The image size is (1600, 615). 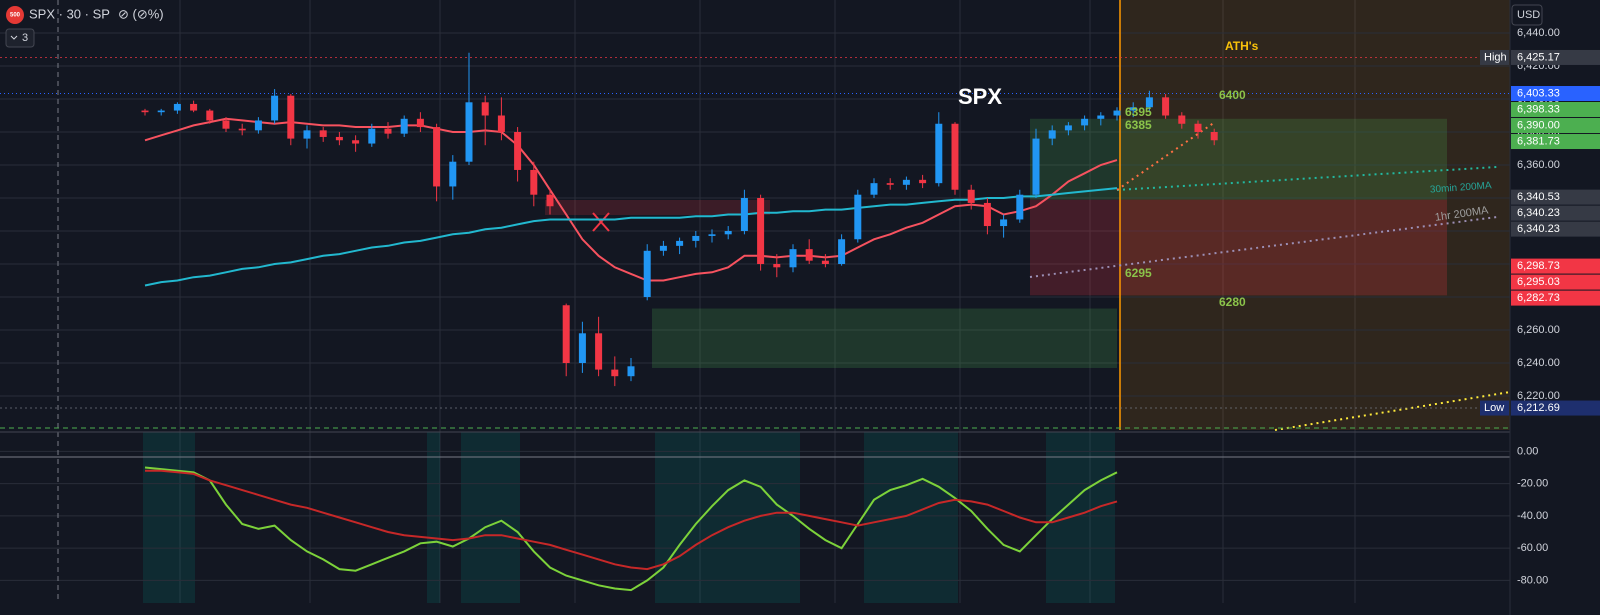 What do you see at coordinates (14, 37) in the screenshot?
I see `chevron-icon` at bounding box center [14, 37].